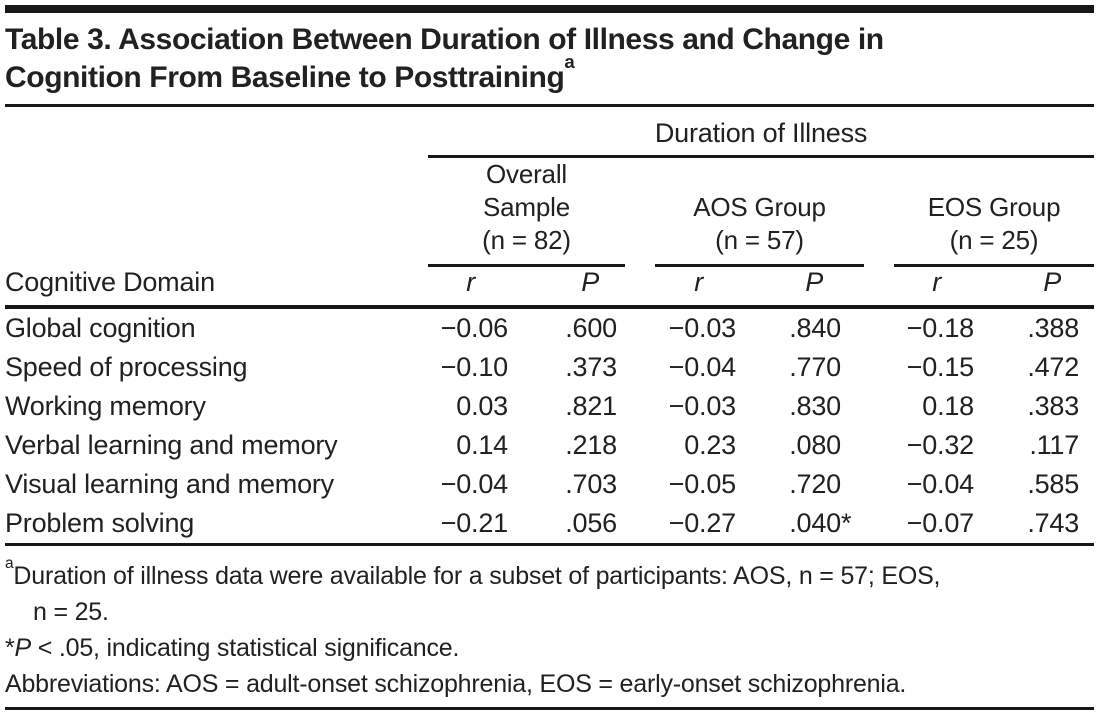  Describe the element at coordinates (482, 445) in the screenshot. I see `cell-overall-r: 0.14` at that location.